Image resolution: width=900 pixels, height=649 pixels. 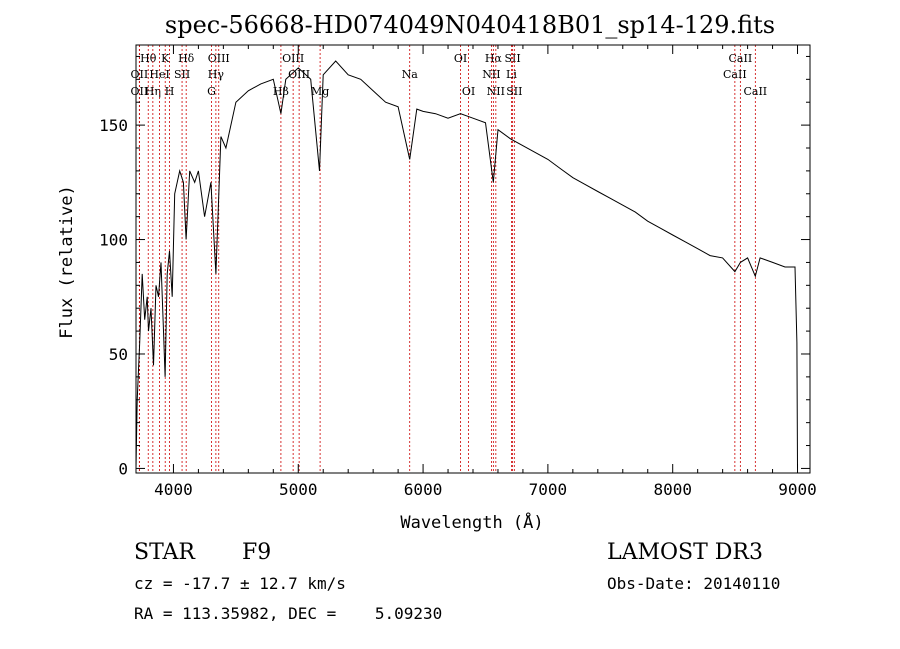 What do you see at coordinates (685, 552) in the screenshot?
I see `survey-name: LAMOST DR3` at bounding box center [685, 552].